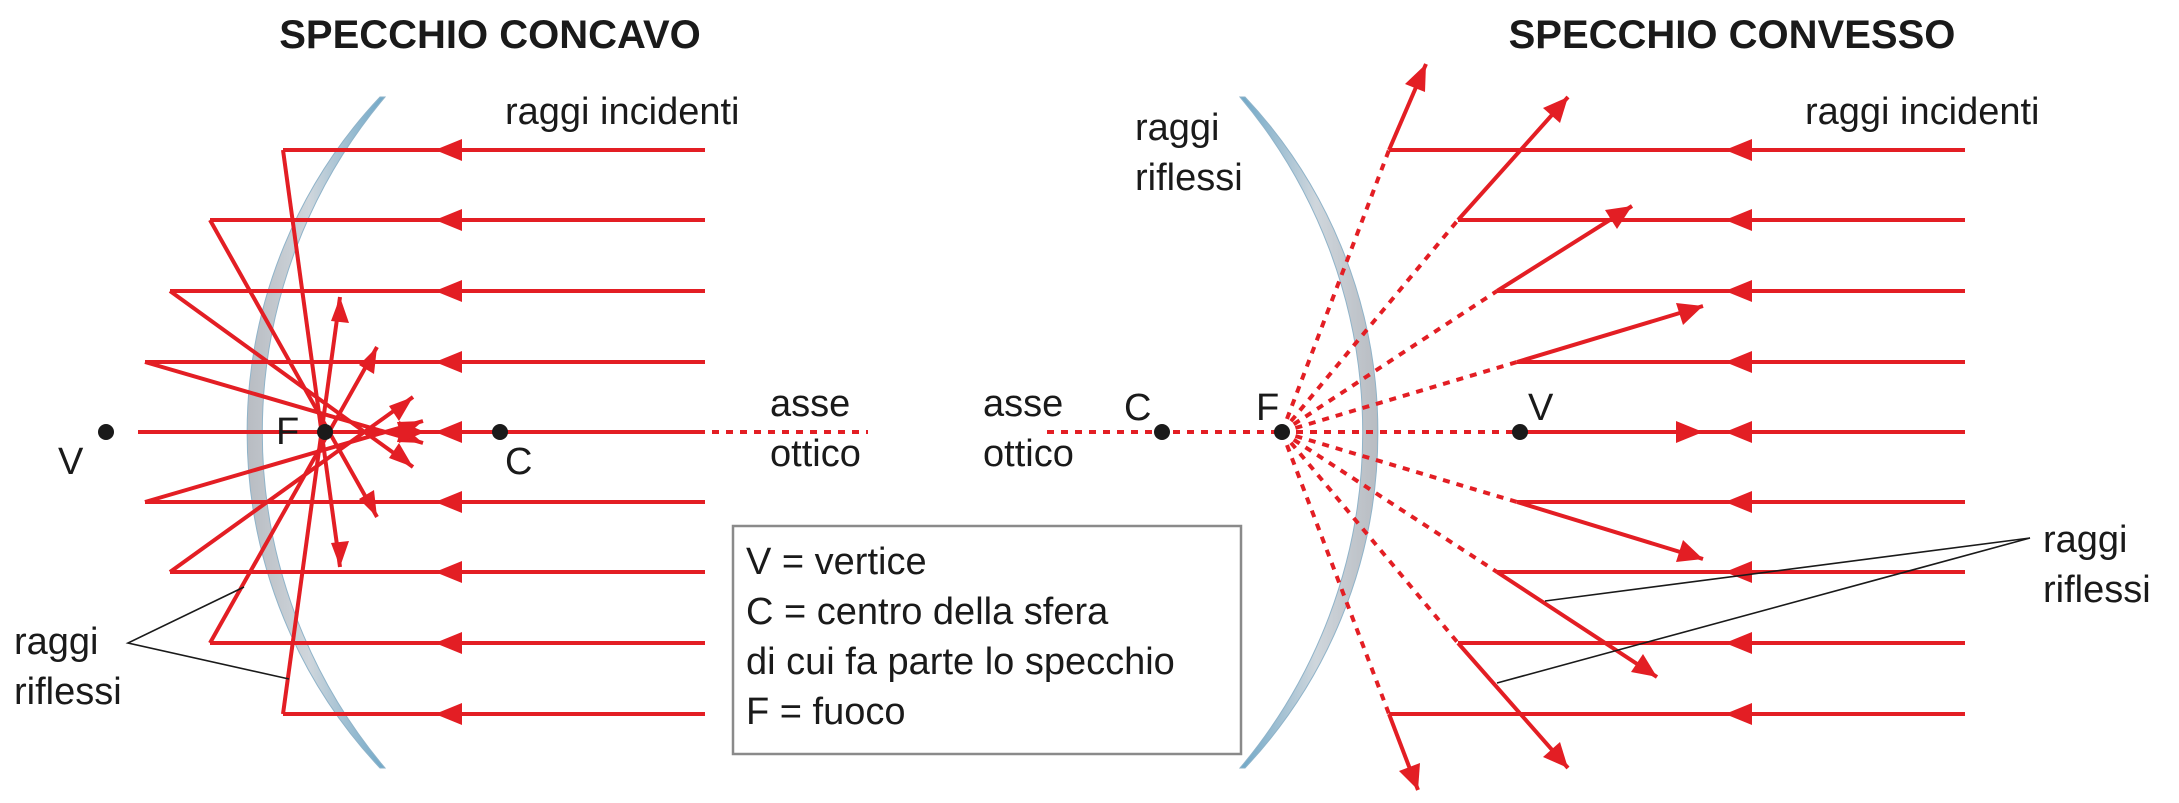 The image size is (2179, 803). I want to click on concave-title: SPECCHIO CONCAVO, so click(490, 35).